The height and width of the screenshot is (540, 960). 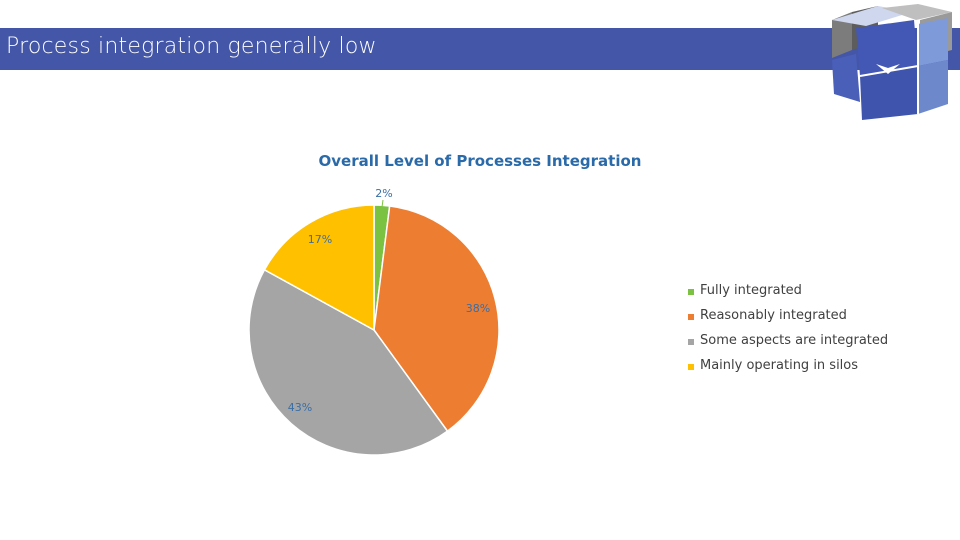 I want to click on pie-data-label: 43%, so click(x=300, y=407).